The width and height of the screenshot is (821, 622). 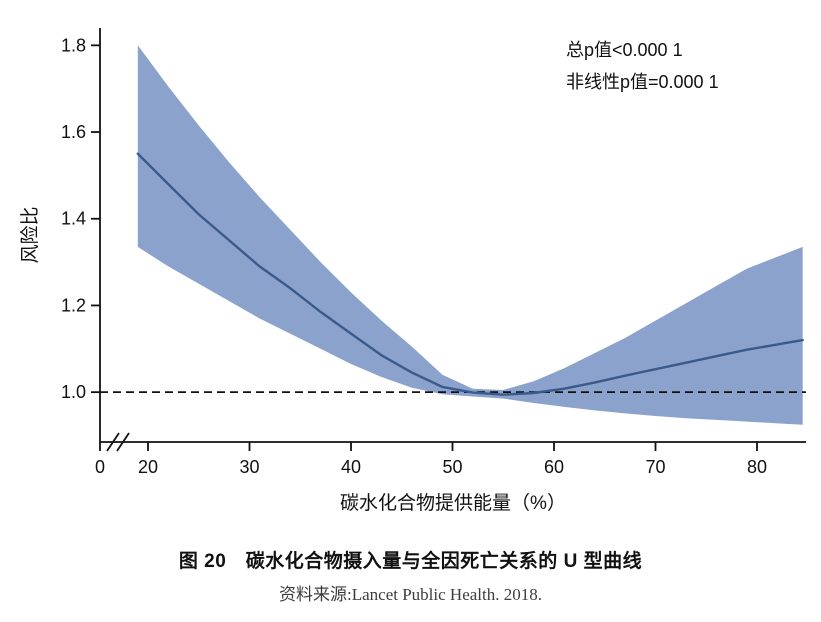 What do you see at coordinates (452, 467) in the screenshot?
I see `svg-text: 50` at bounding box center [452, 467].